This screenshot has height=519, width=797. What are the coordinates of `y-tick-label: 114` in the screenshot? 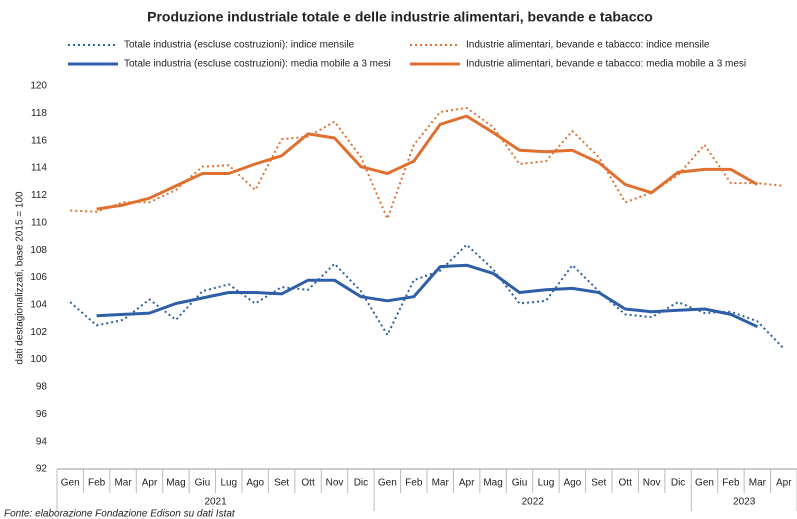 It's located at (39, 168).